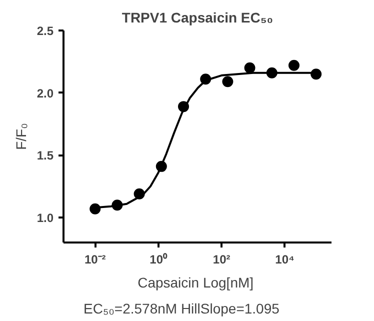 The height and width of the screenshot is (321, 374). I want to click on x-tick-label: 10⁻², so click(95, 259).